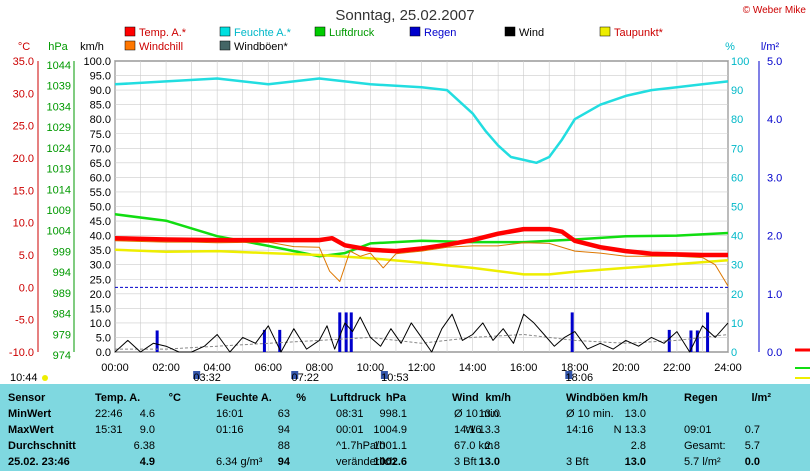 The width and height of the screenshot is (810, 471). What do you see at coordinates (734, 353) in the screenshot?
I see `humidity-tick: 0` at bounding box center [734, 353].